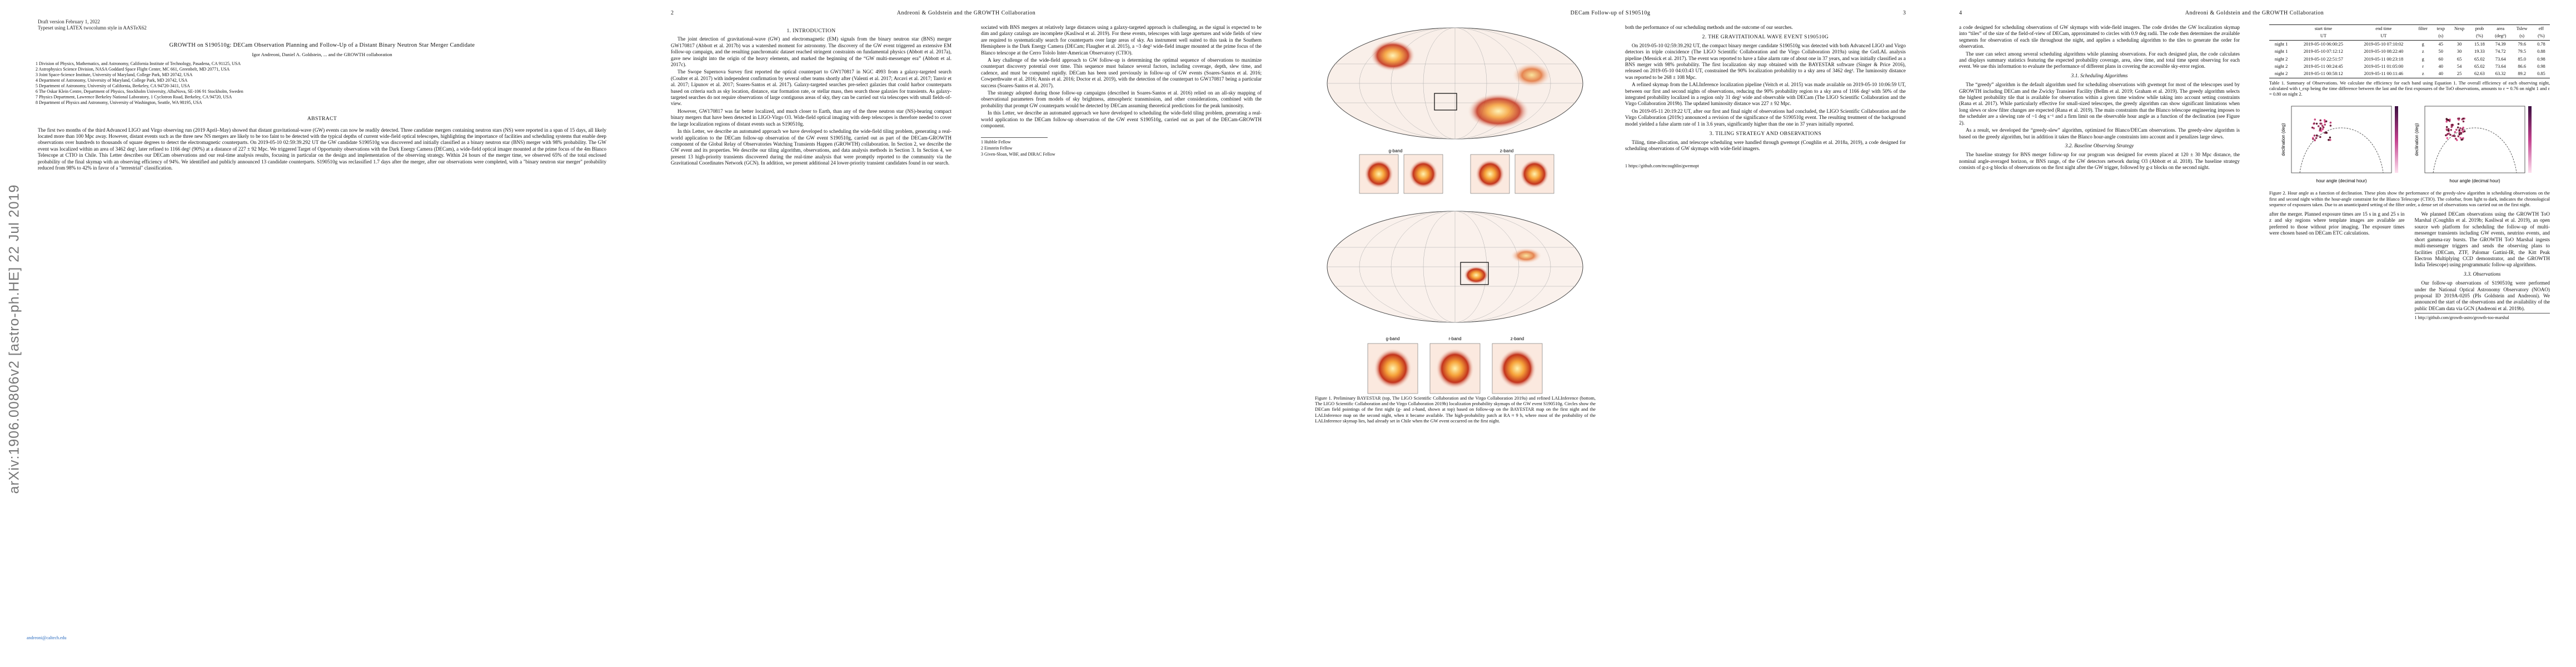  What do you see at coordinates (672, 13) in the screenshot?
I see `page-number: 2` at bounding box center [672, 13].